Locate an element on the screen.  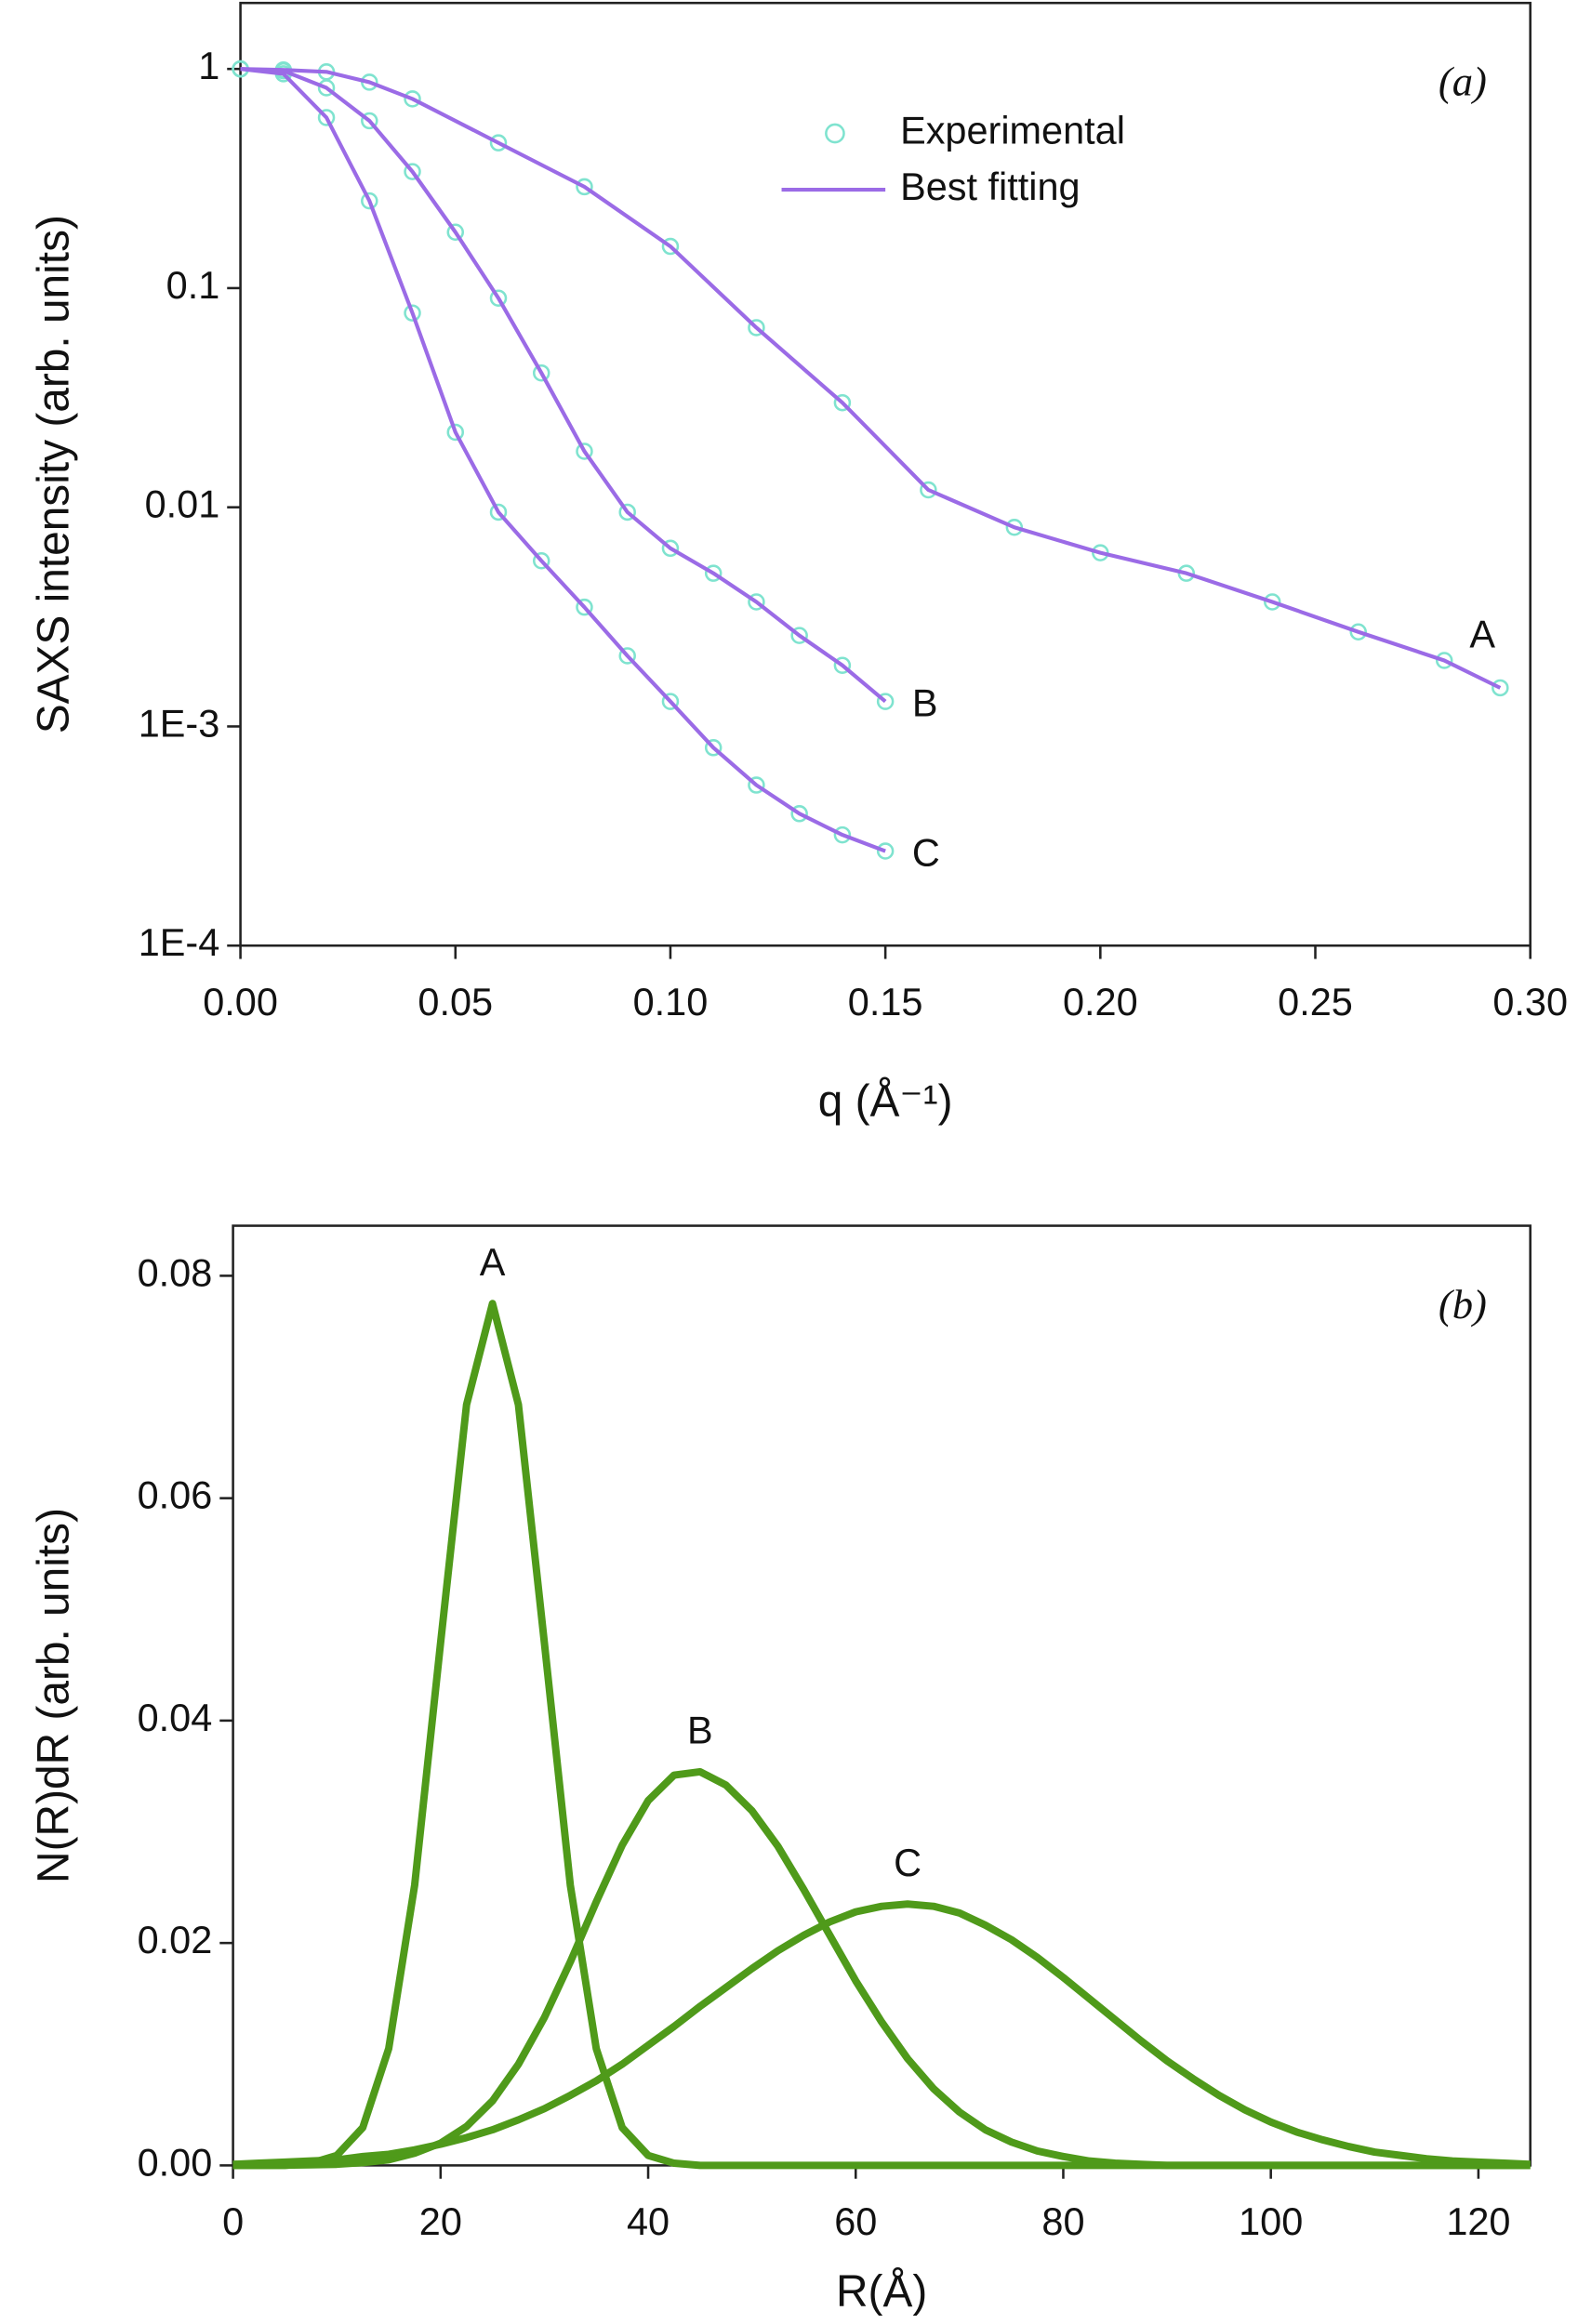
x-tick-label: 20 is located at coordinates (440, 2221).